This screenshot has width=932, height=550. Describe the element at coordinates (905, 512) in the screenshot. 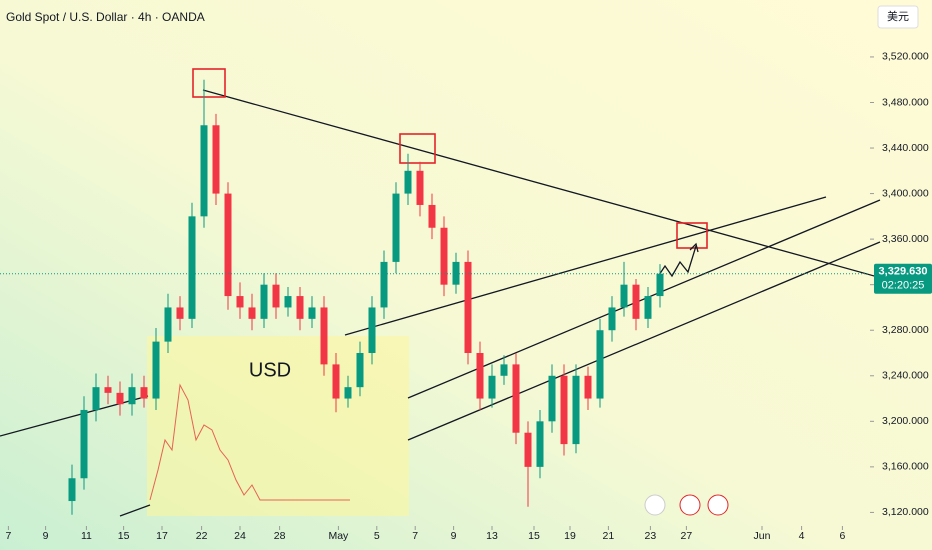

I see `y-tick-label: 3,120.000` at that location.